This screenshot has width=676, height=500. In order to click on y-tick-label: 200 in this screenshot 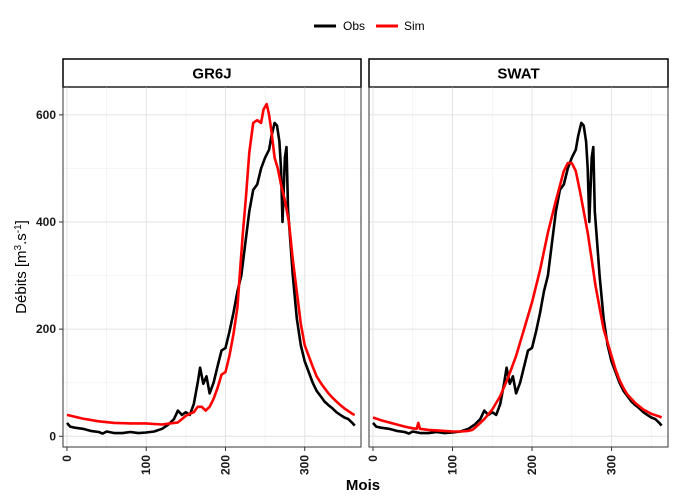, I will do `click(46, 329)`.